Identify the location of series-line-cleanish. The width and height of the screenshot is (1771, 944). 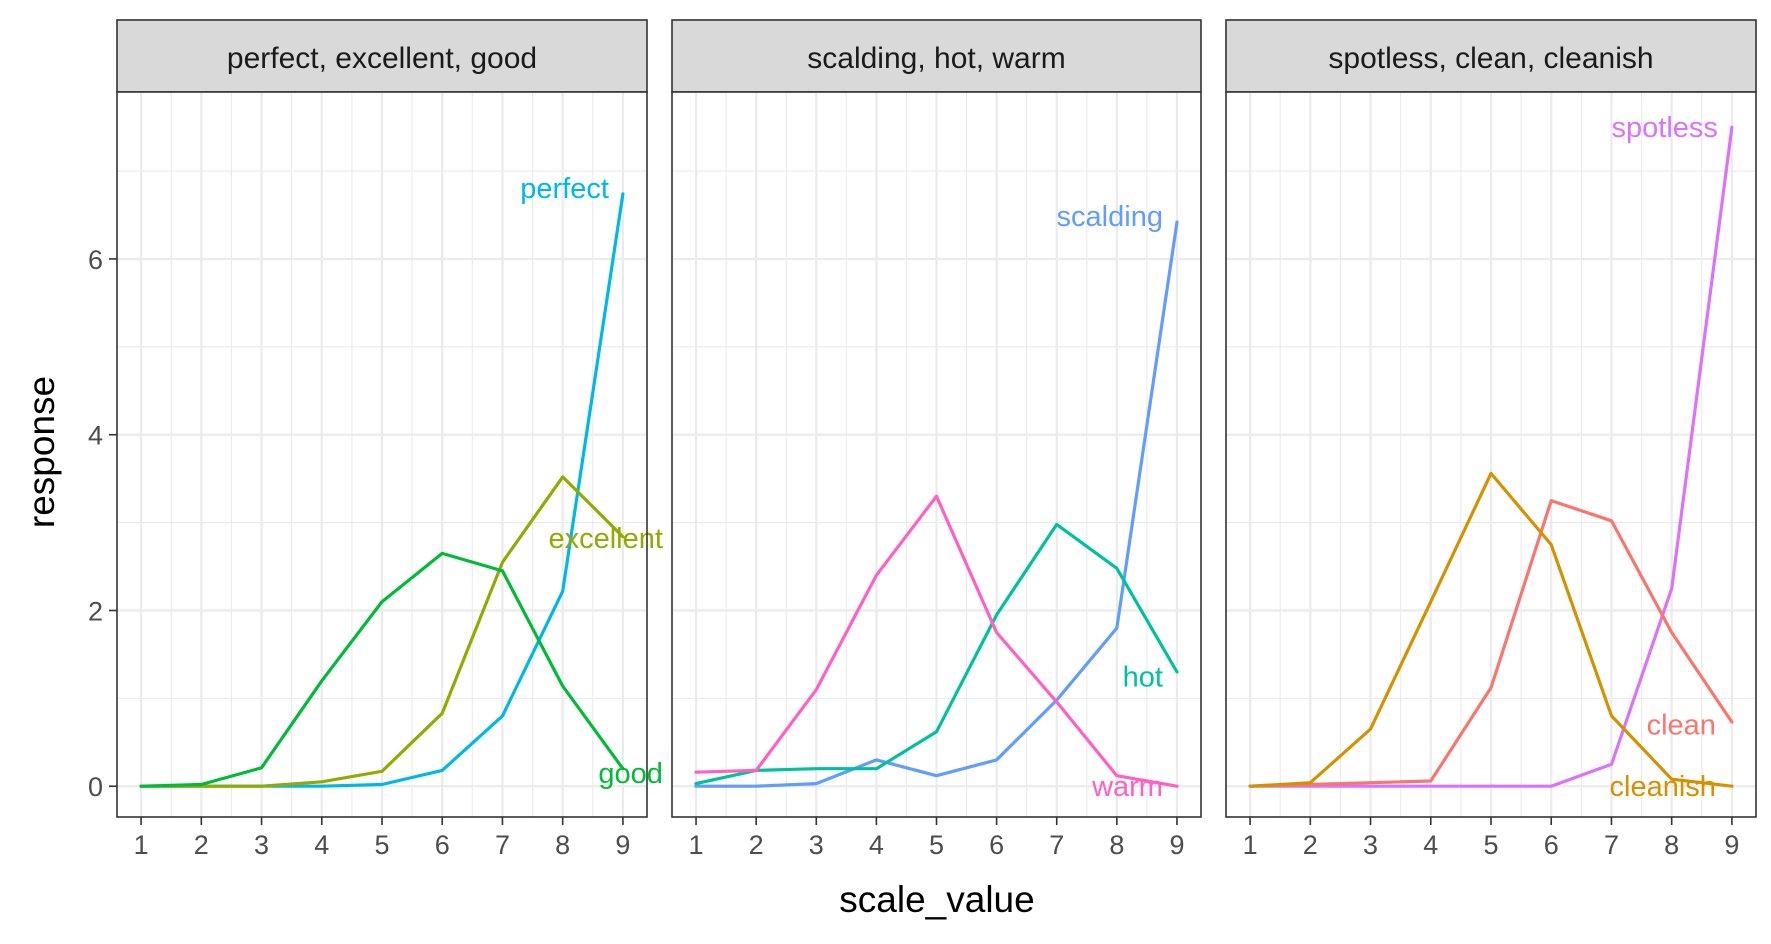
(1491, 629).